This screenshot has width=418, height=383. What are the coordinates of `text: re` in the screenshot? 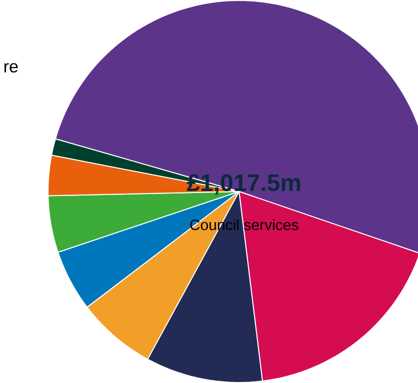 It's located at (11, 68).